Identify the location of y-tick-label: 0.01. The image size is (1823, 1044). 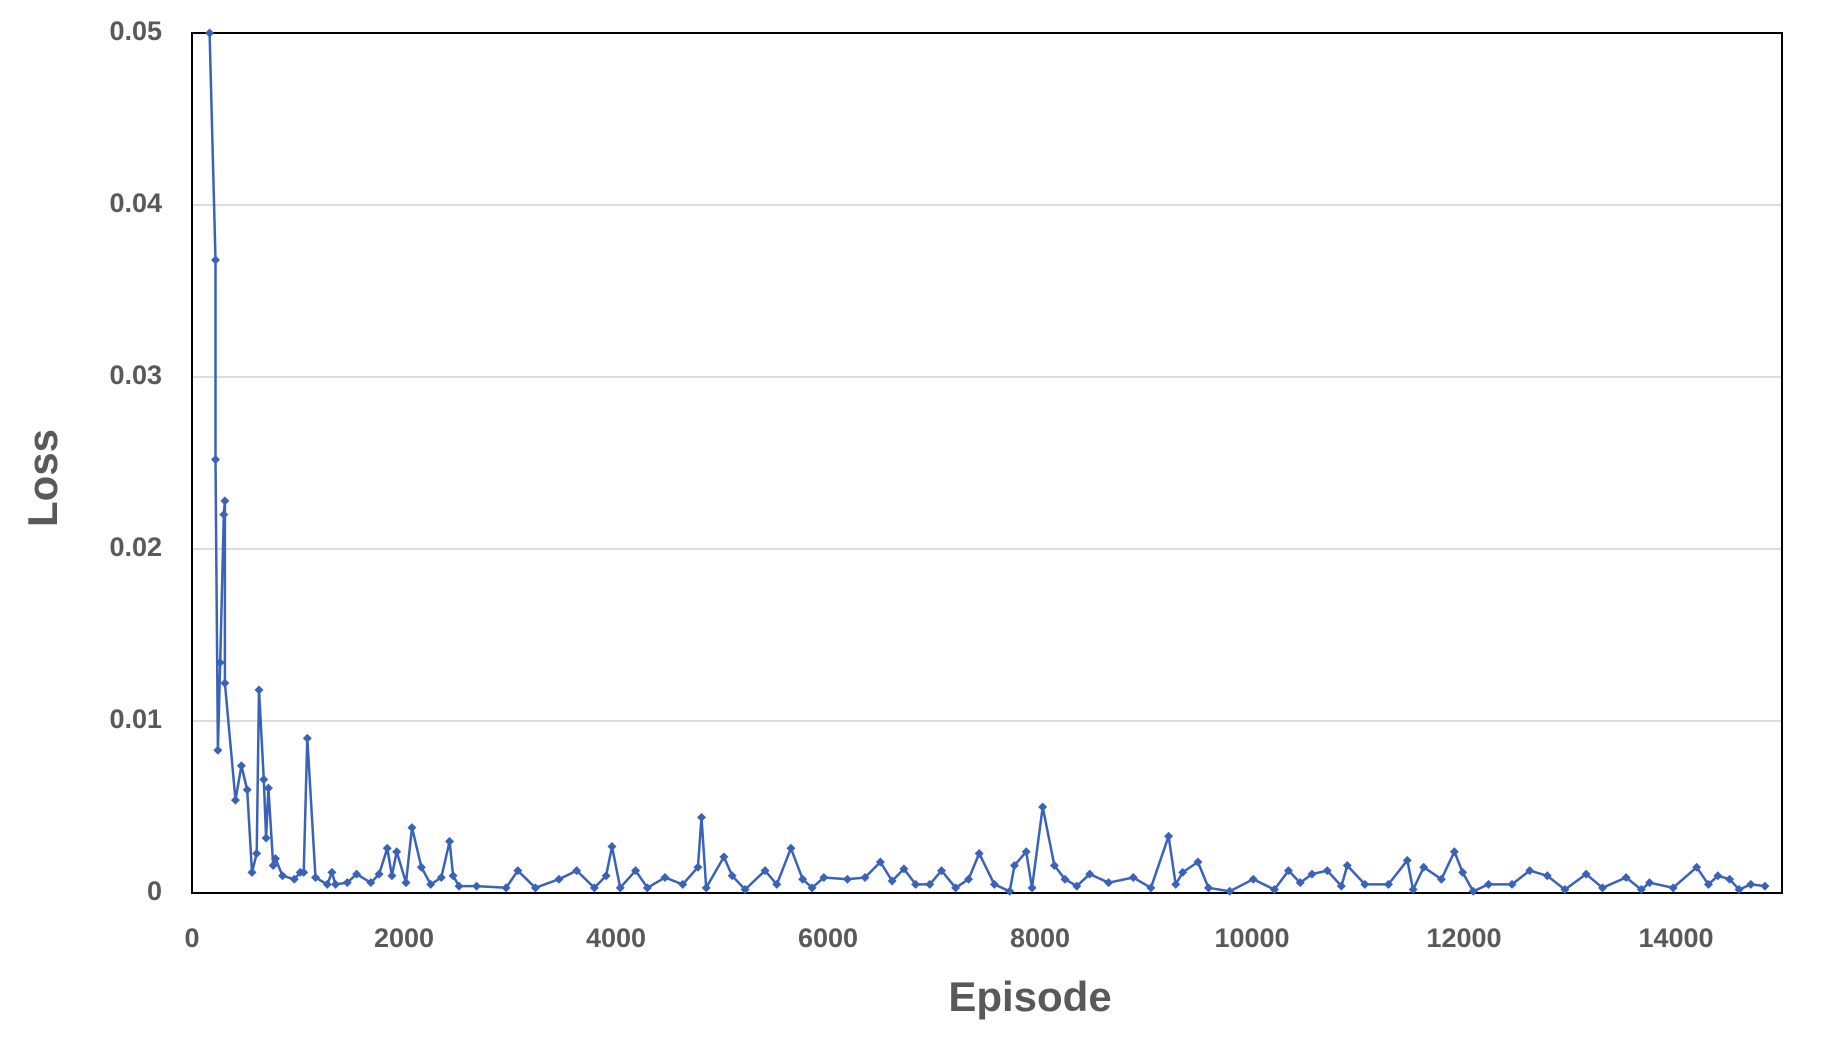
(135, 719).